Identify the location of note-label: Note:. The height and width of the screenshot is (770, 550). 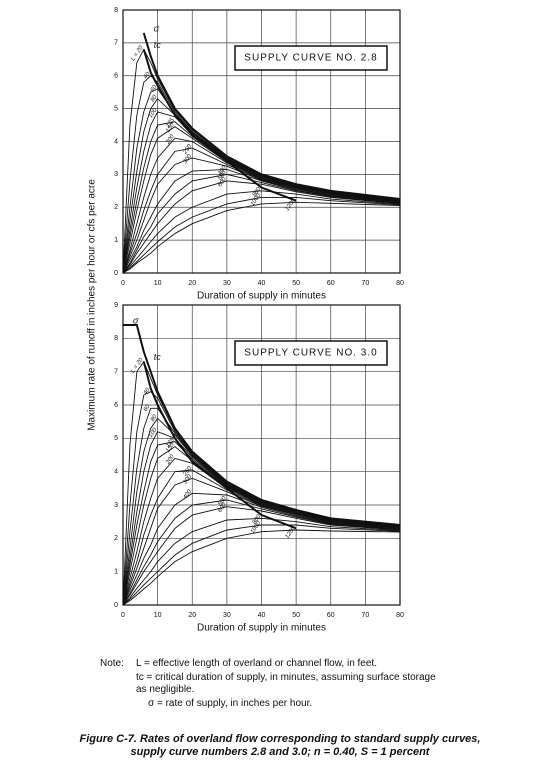
(112, 663).